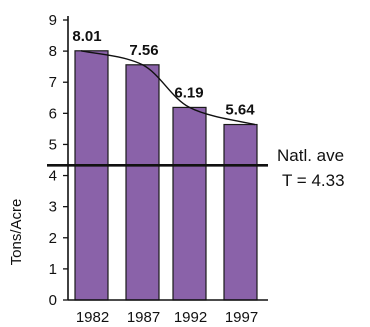  I want to click on y-tick-label: 7, so click(53, 82).